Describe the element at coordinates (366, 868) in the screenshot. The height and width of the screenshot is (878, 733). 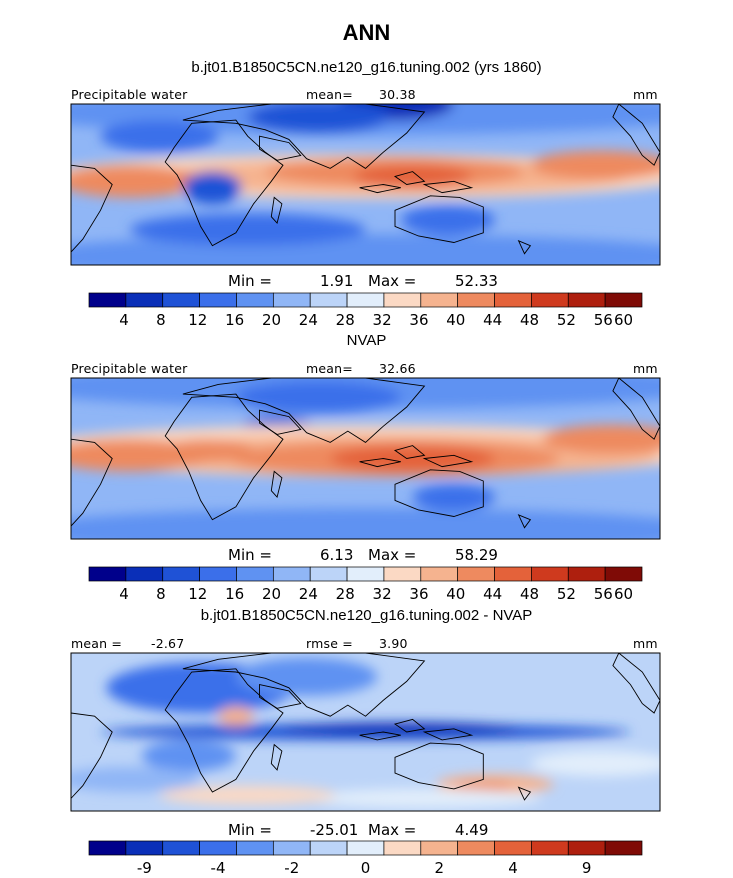
I see `colorbar-tick-label: 0` at that location.